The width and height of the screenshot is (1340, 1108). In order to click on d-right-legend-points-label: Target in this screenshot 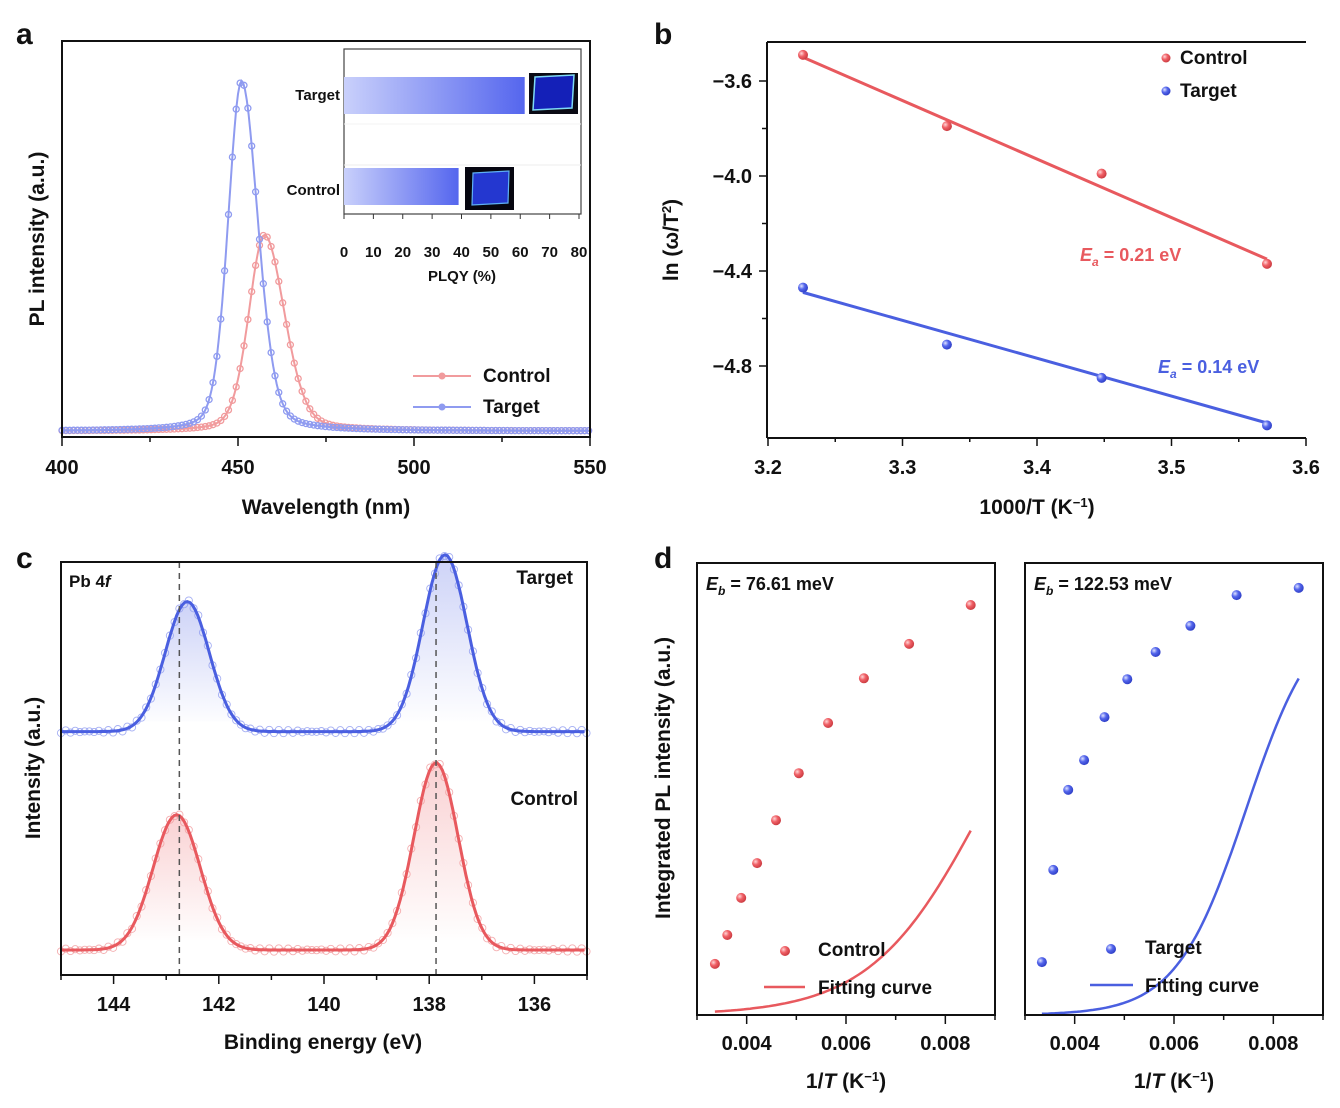, I will do `click(1173, 948)`.